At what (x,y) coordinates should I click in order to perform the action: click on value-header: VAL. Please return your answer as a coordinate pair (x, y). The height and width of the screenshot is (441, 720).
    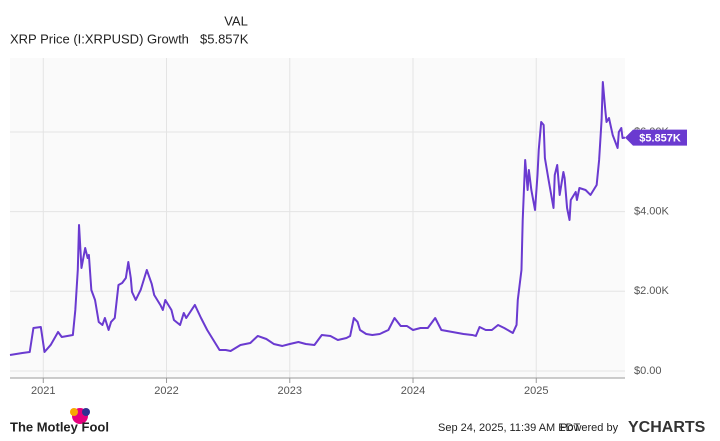
    Looking at the image, I should click on (236, 20).